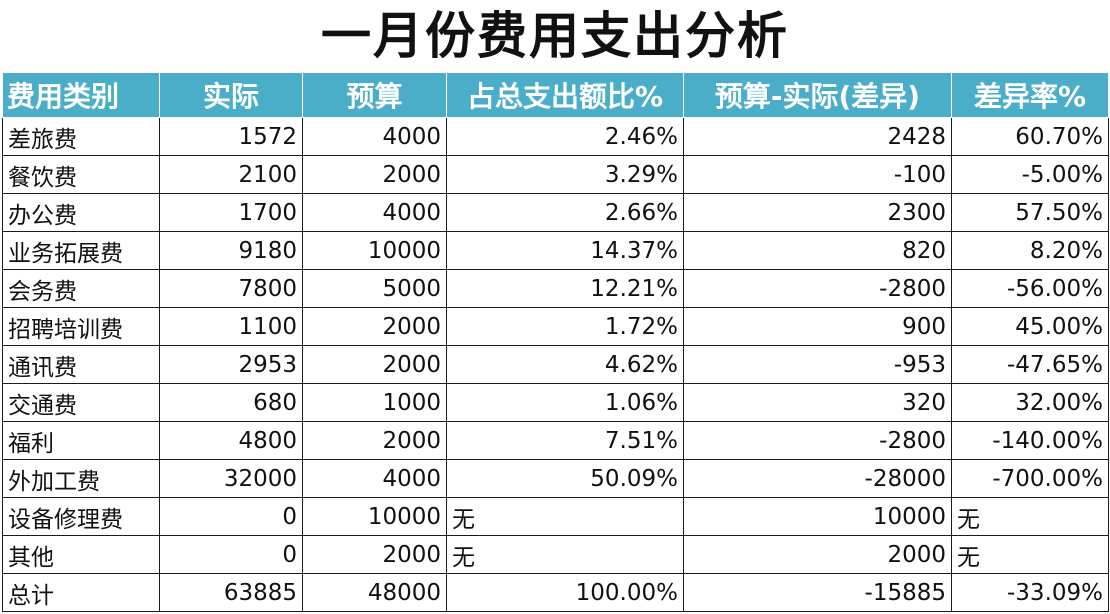  What do you see at coordinates (817, 250) in the screenshot?
I see `cell-difference: 820` at bounding box center [817, 250].